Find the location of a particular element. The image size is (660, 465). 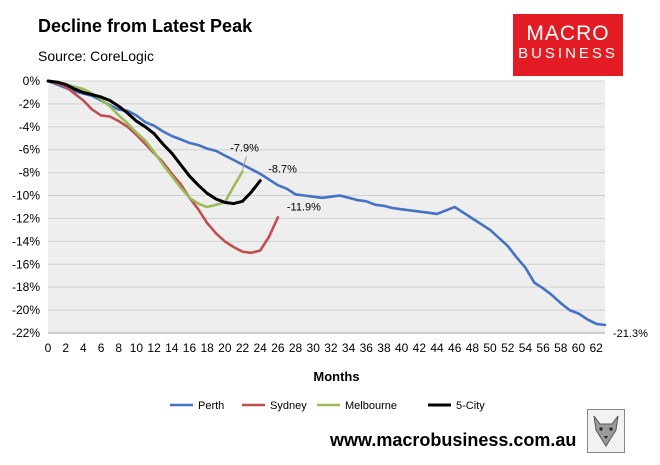

x-tick-label: 24 is located at coordinates (261, 348).